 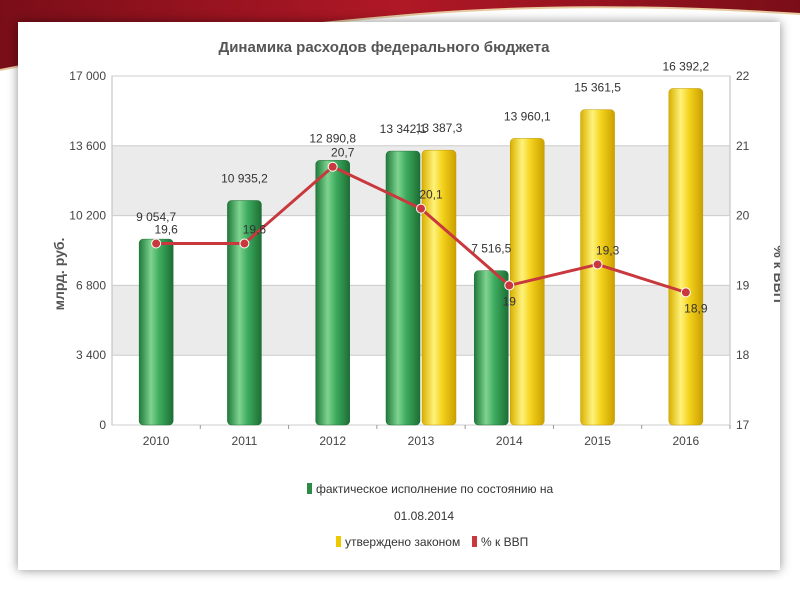 I want to click on legend-label-actual-line1: фактическое исполнение по состоянию на, so click(x=435, y=489).